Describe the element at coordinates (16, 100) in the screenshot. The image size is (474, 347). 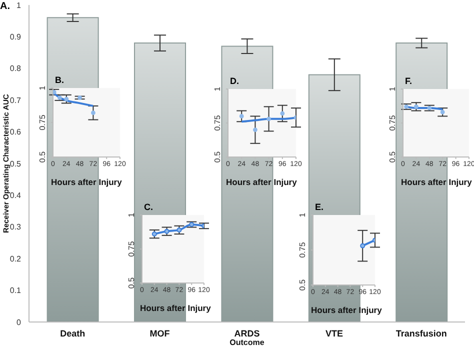
I see `y-tick-label: 0.7` at that location.